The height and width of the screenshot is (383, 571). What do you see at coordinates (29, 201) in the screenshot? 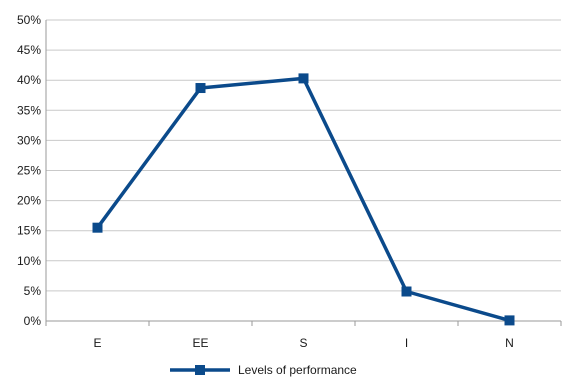
I see `y-tick-label: 20%` at bounding box center [29, 201].